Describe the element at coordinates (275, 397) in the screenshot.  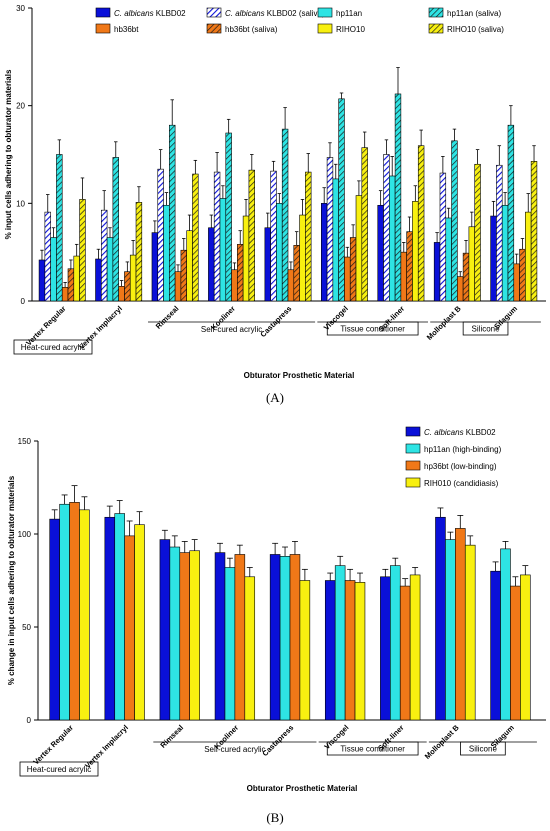
I see `panel-label-a: (A)` at that location.